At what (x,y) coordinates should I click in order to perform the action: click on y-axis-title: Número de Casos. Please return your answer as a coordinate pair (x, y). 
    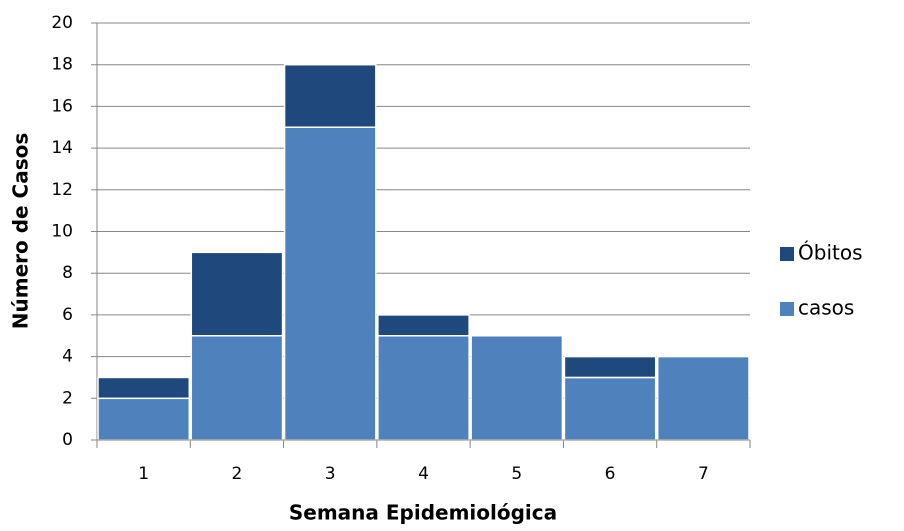
    Looking at the image, I should click on (21, 231).